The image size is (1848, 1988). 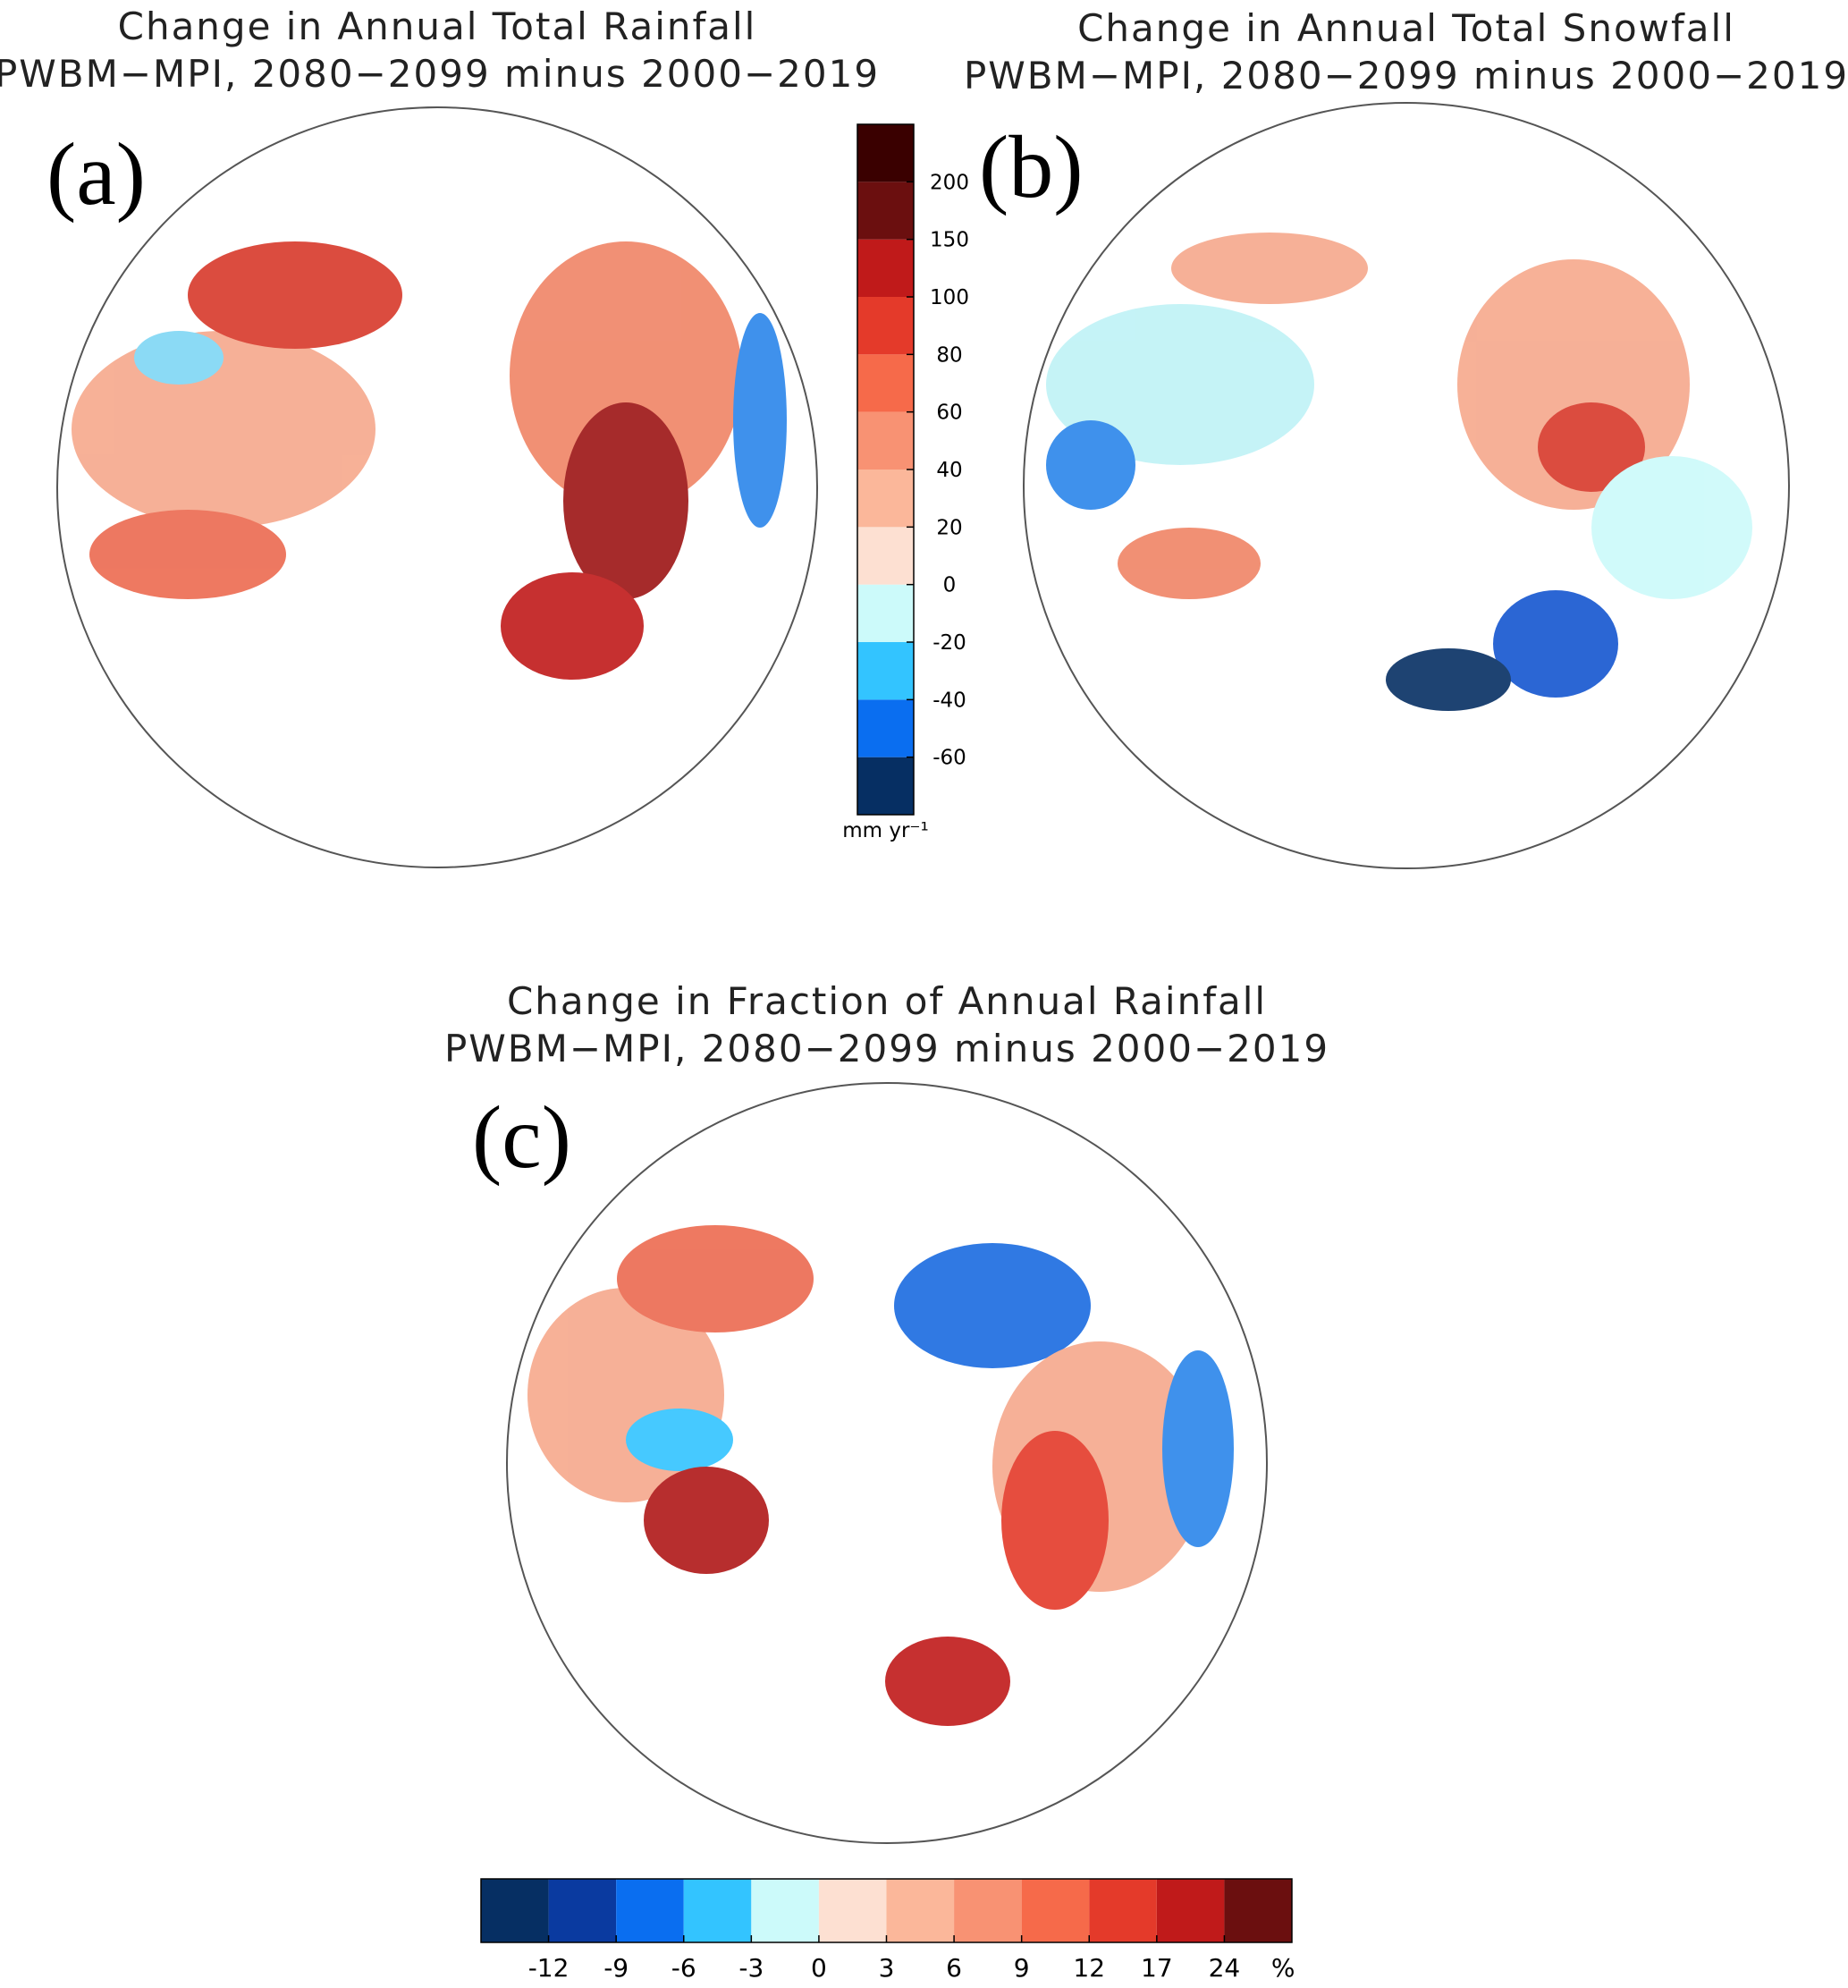 I want to click on panel-title: Change in Fraction of Annual Rainfall, so click(x=887, y=1001).